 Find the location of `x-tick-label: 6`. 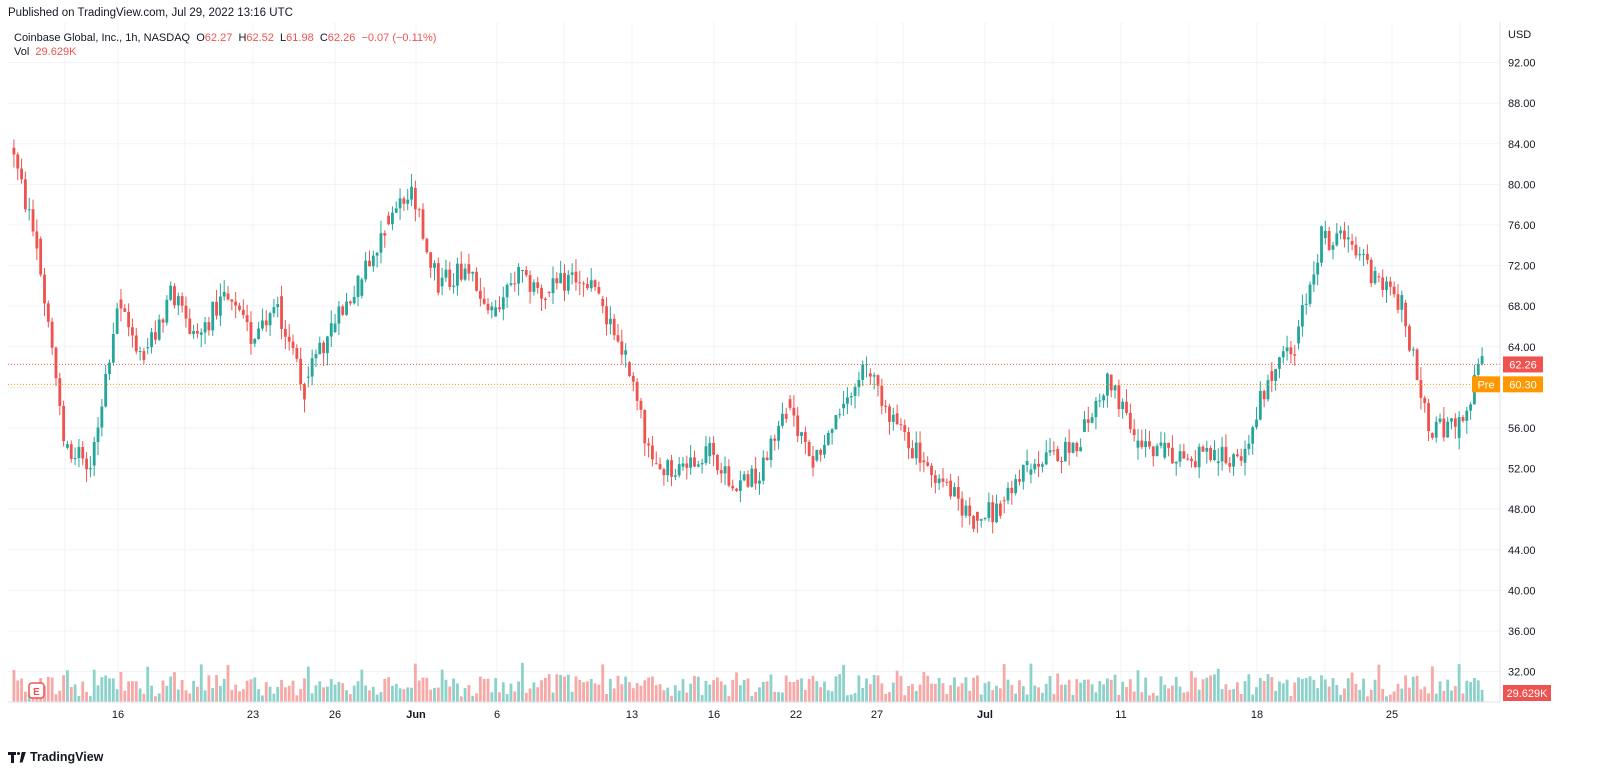

x-tick-label: 6 is located at coordinates (497, 715).